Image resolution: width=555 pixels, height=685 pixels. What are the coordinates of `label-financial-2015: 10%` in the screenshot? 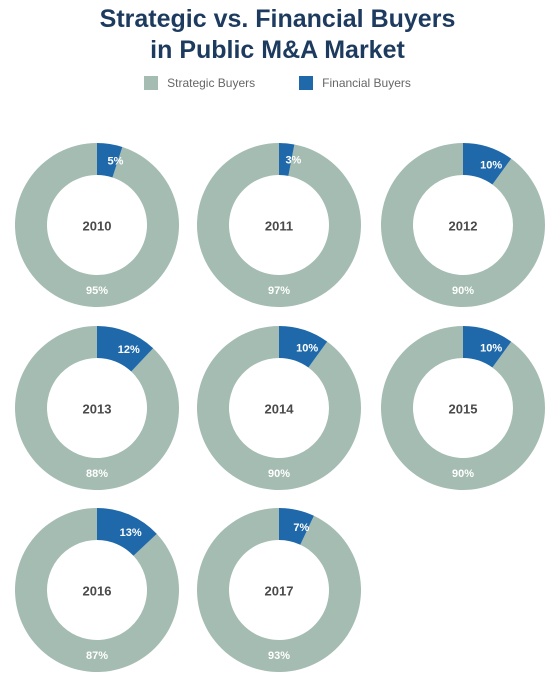 It's located at (491, 348).